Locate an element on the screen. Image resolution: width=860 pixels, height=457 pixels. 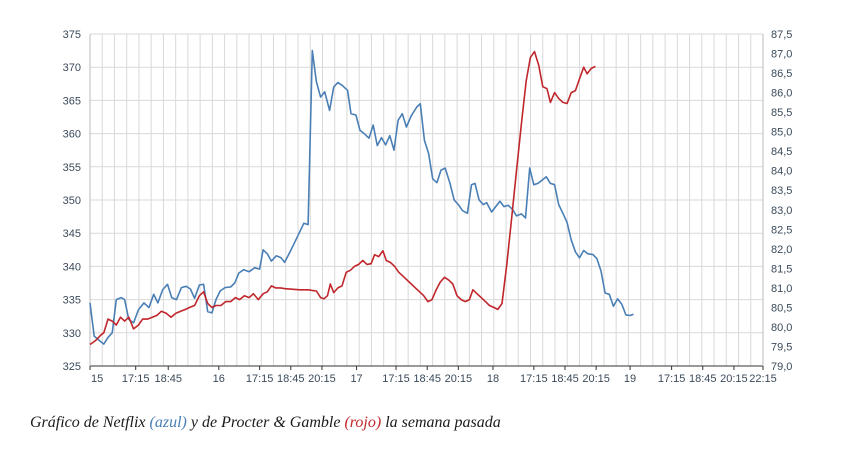
right-tick-label: 82,0 is located at coordinates (781, 250).